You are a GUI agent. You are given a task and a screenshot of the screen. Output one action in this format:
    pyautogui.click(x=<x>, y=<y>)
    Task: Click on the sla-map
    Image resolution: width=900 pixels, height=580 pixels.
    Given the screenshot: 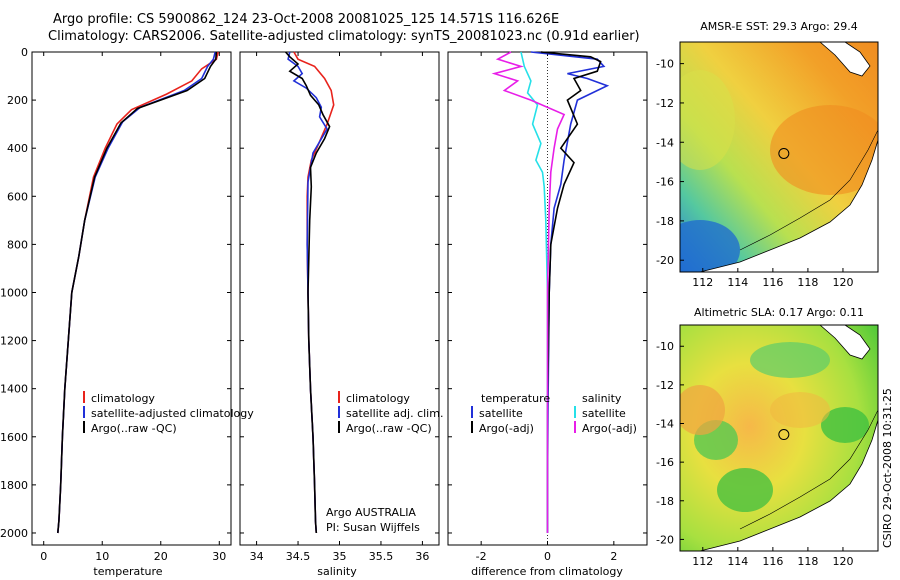 What is the action you would take?
    pyautogui.click(x=779, y=438)
    